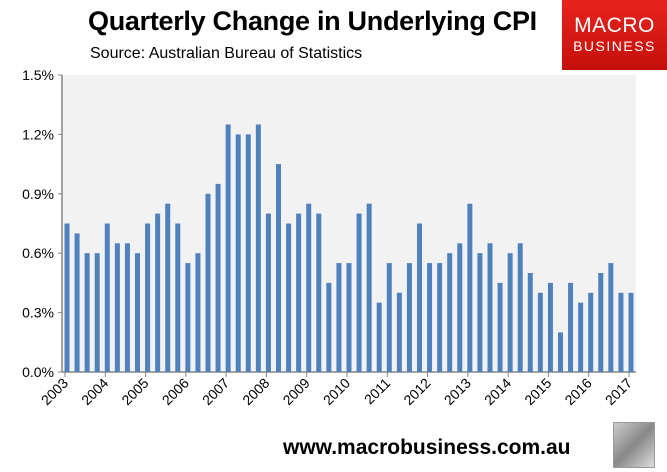 Image resolution: width=667 pixels, height=472 pixels. What do you see at coordinates (614, 25) in the screenshot?
I see `logo-line1: MACRO` at bounding box center [614, 25].